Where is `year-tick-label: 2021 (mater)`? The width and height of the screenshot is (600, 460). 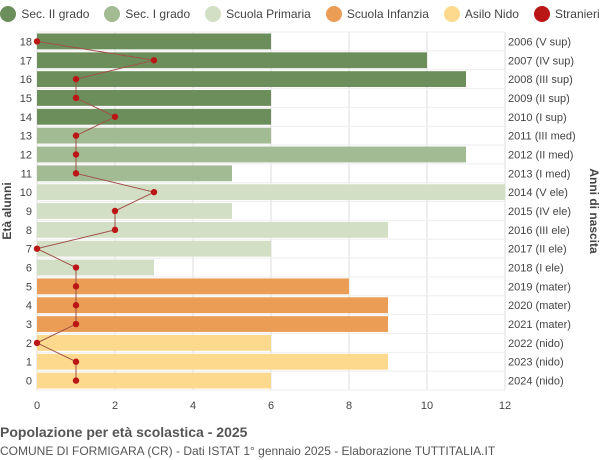
year-tick-label: 2021 (mater) is located at coordinates (539, 325).